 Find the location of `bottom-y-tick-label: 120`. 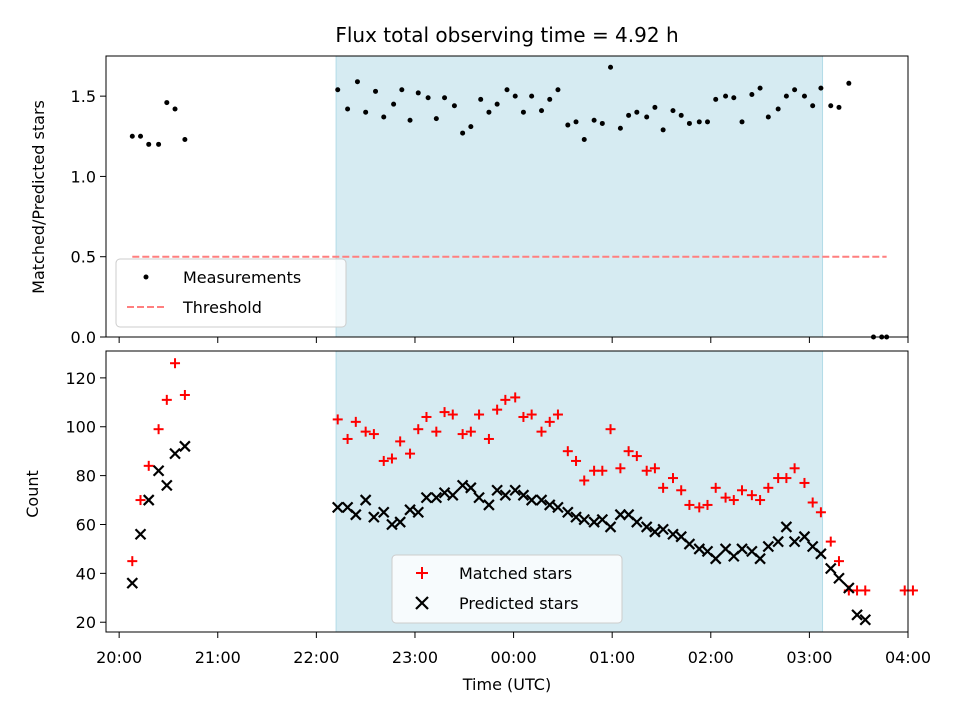

bottom-y-tick-label: 120 is located at coordinates (80, 378).